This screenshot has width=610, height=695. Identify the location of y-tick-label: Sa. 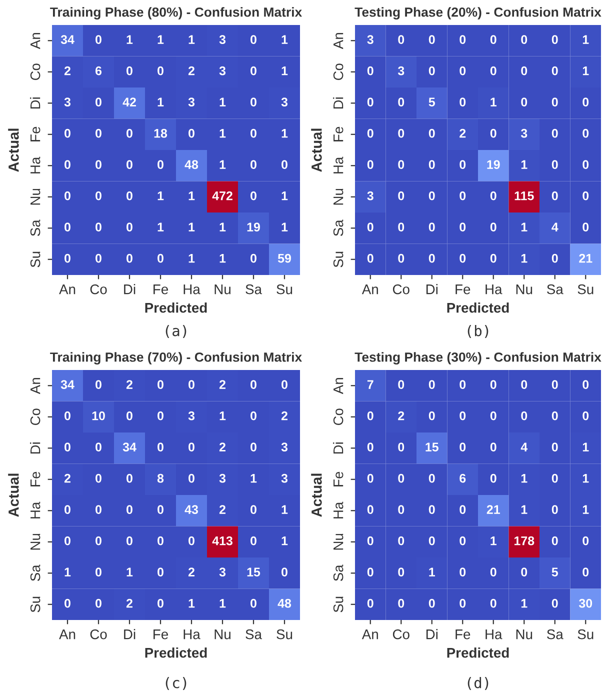
(35, 572).